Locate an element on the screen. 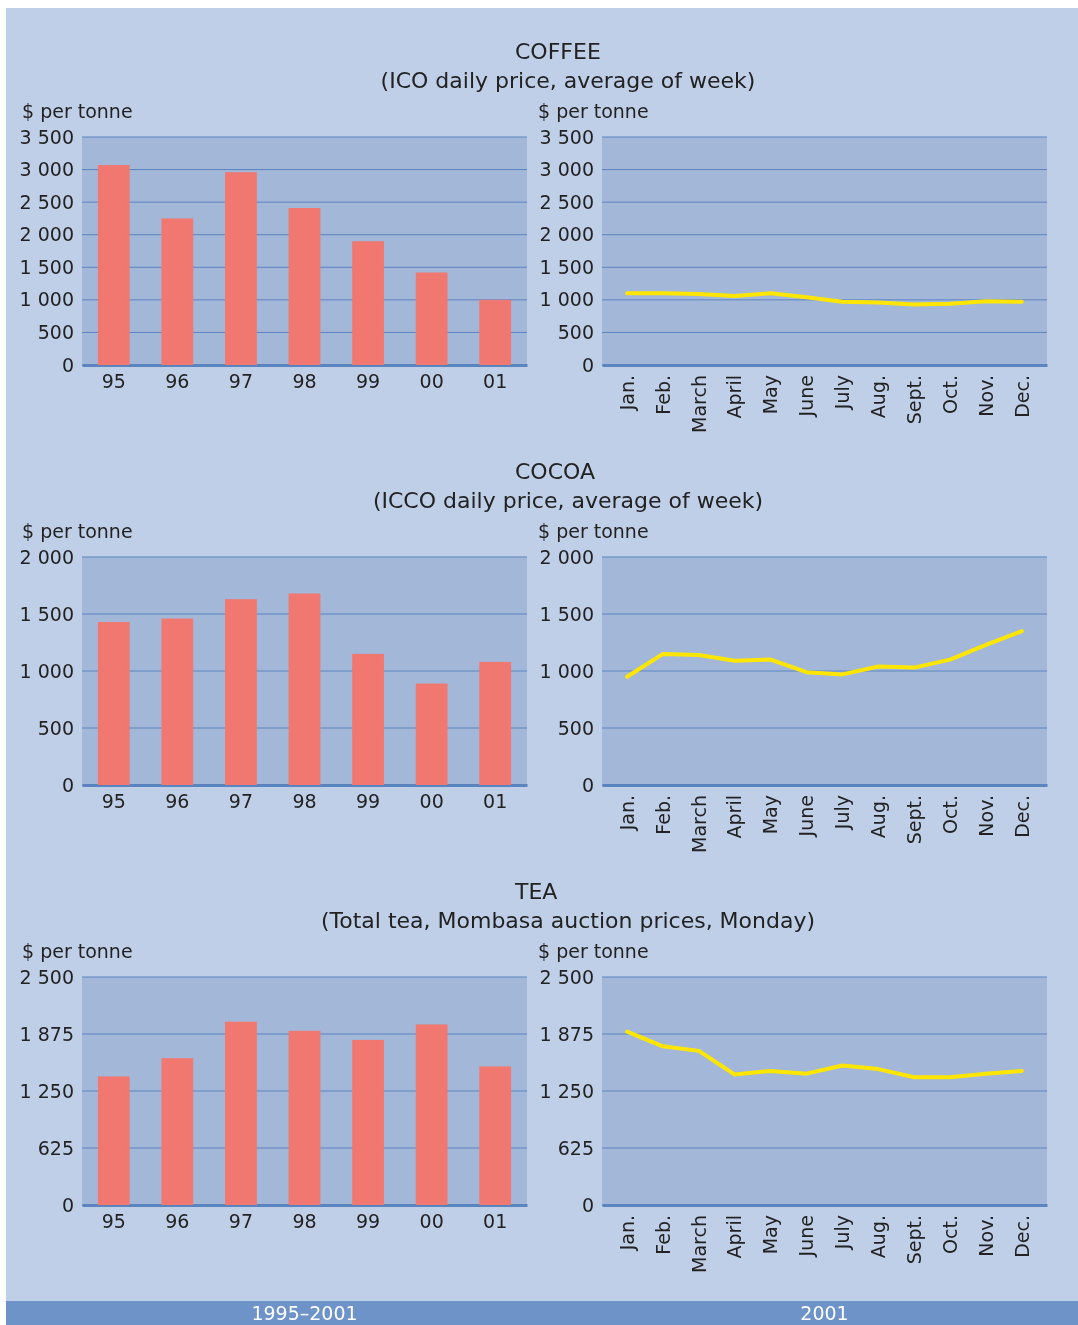 Image resolution: width=1078 pixels, height=1325 pixels. y-tick-label: 3 500 is located at coordinates (566, 136).